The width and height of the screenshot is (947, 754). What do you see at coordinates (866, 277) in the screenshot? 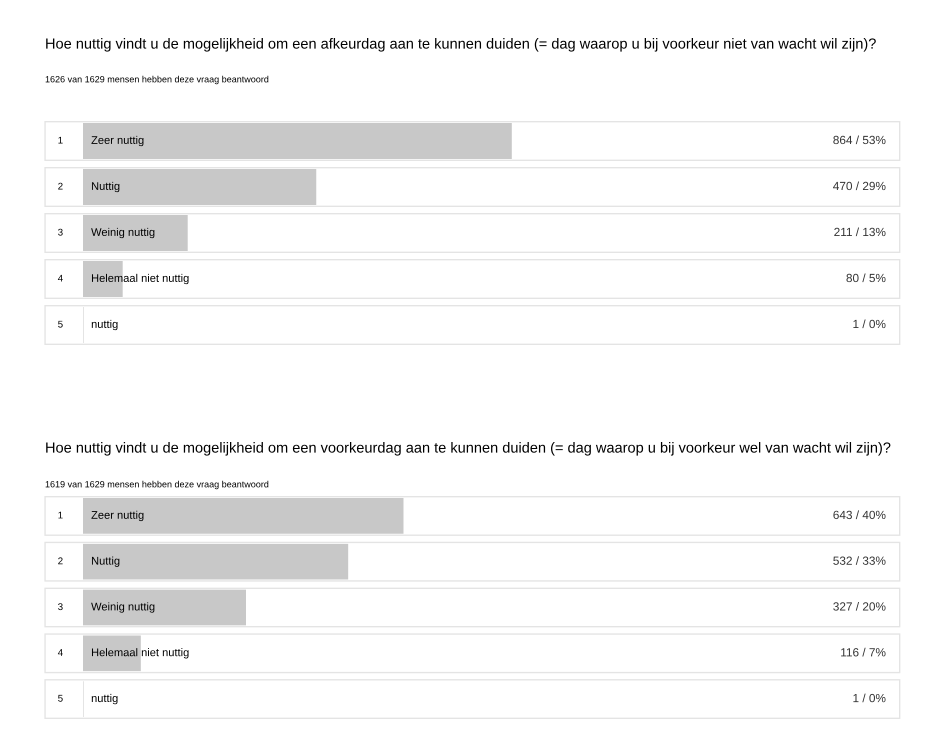
I see `data-label: 80 / 5%` at bounding box center [866, 277].